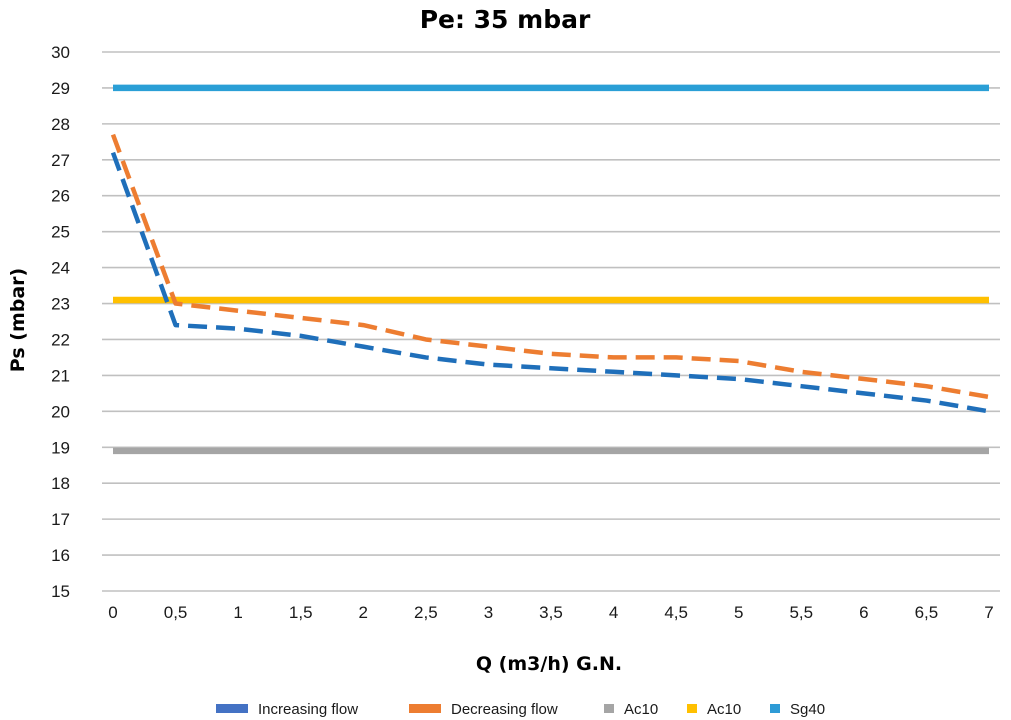 The height and width of the screenshot is (720, 1011). I want to click on y-tick-label: 18, so click(60, 483).